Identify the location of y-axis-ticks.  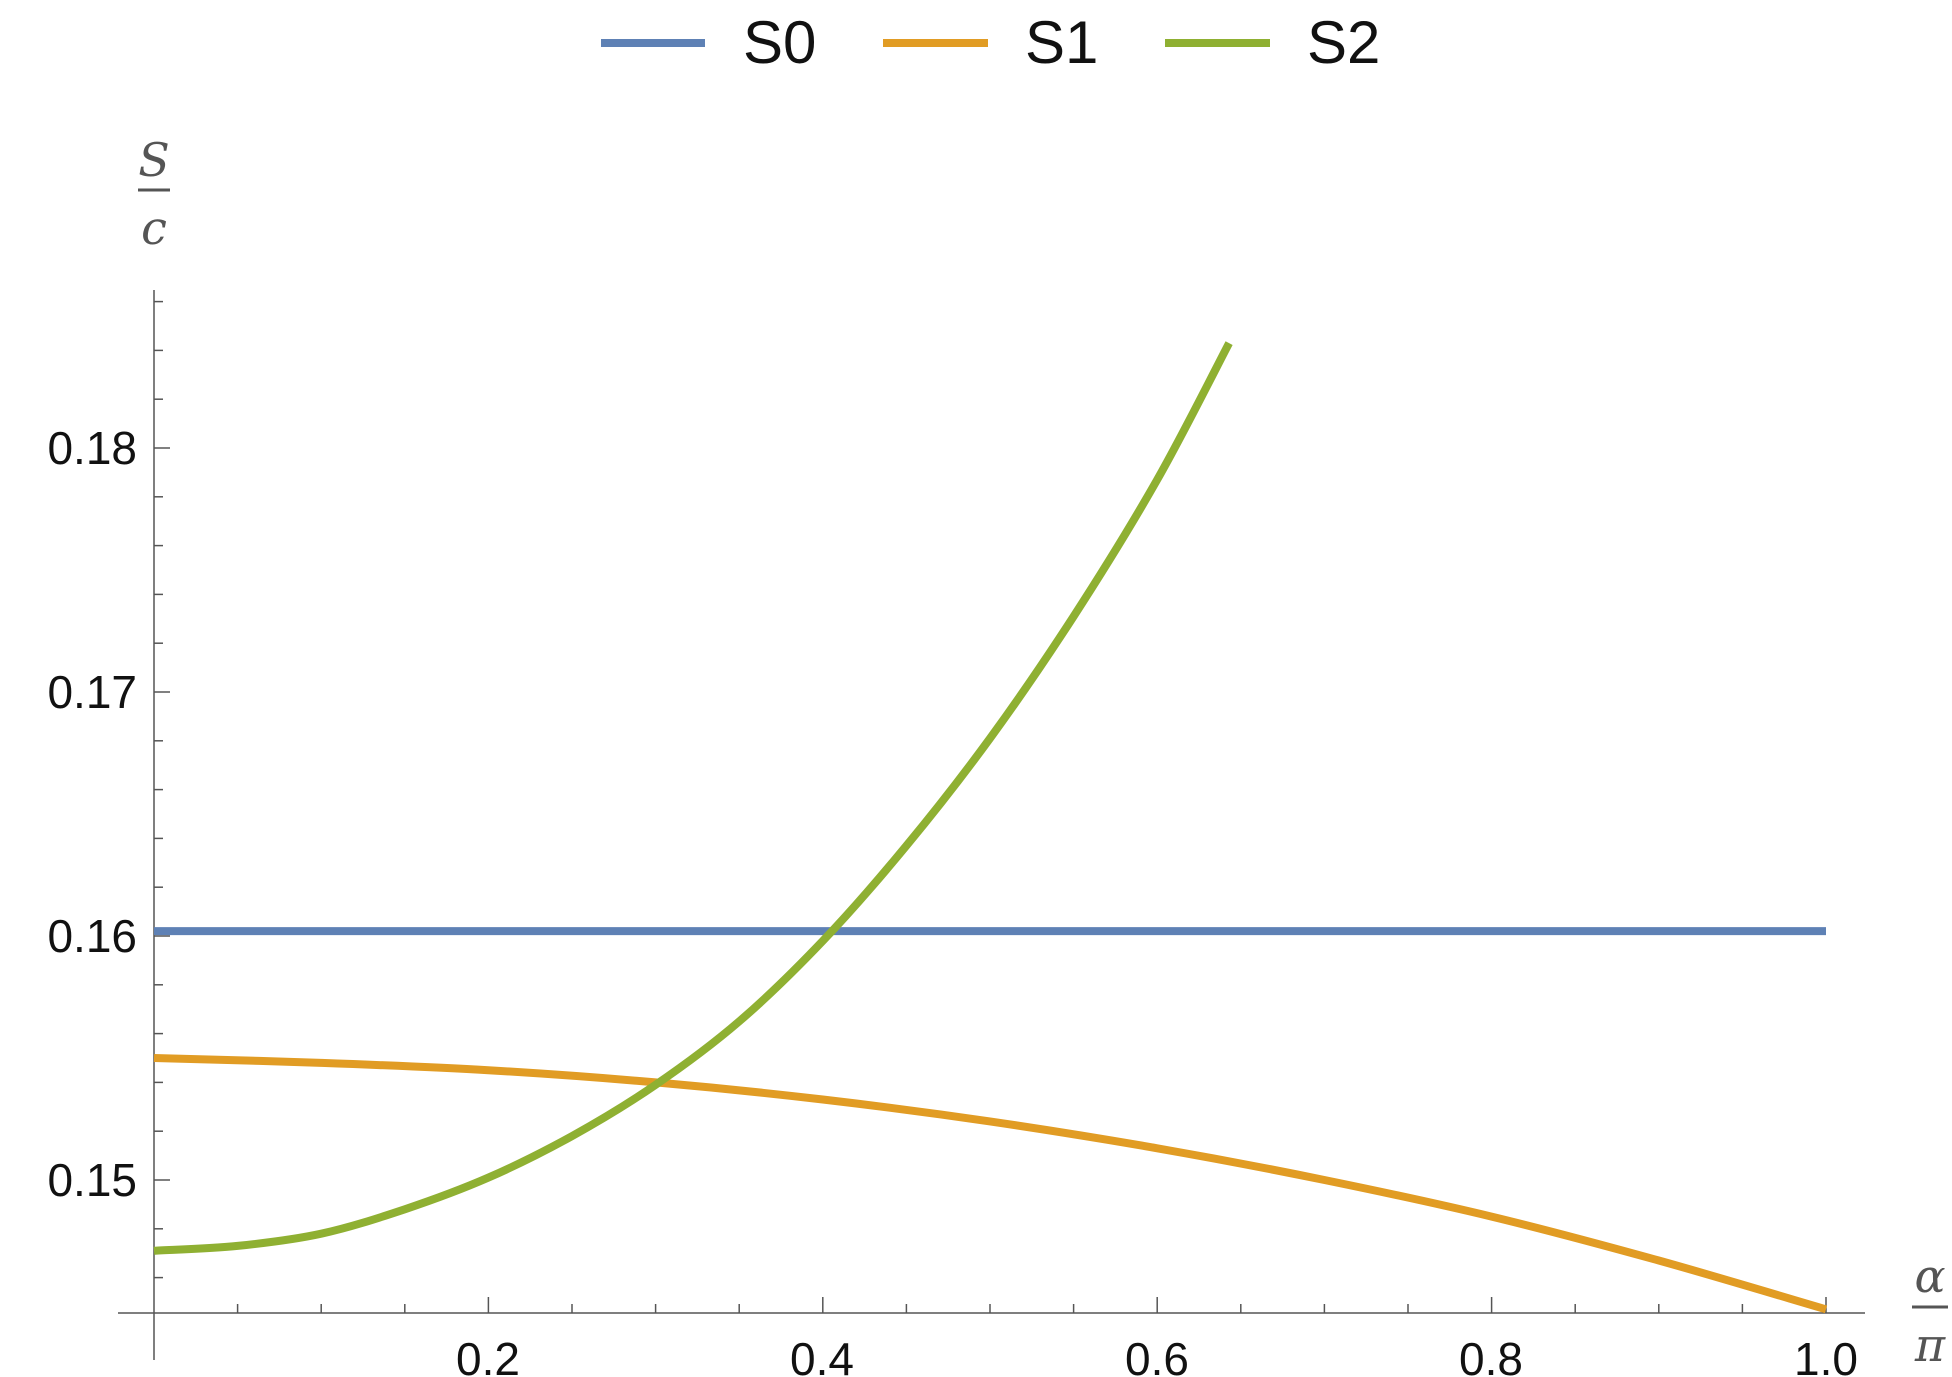
(162, 789).